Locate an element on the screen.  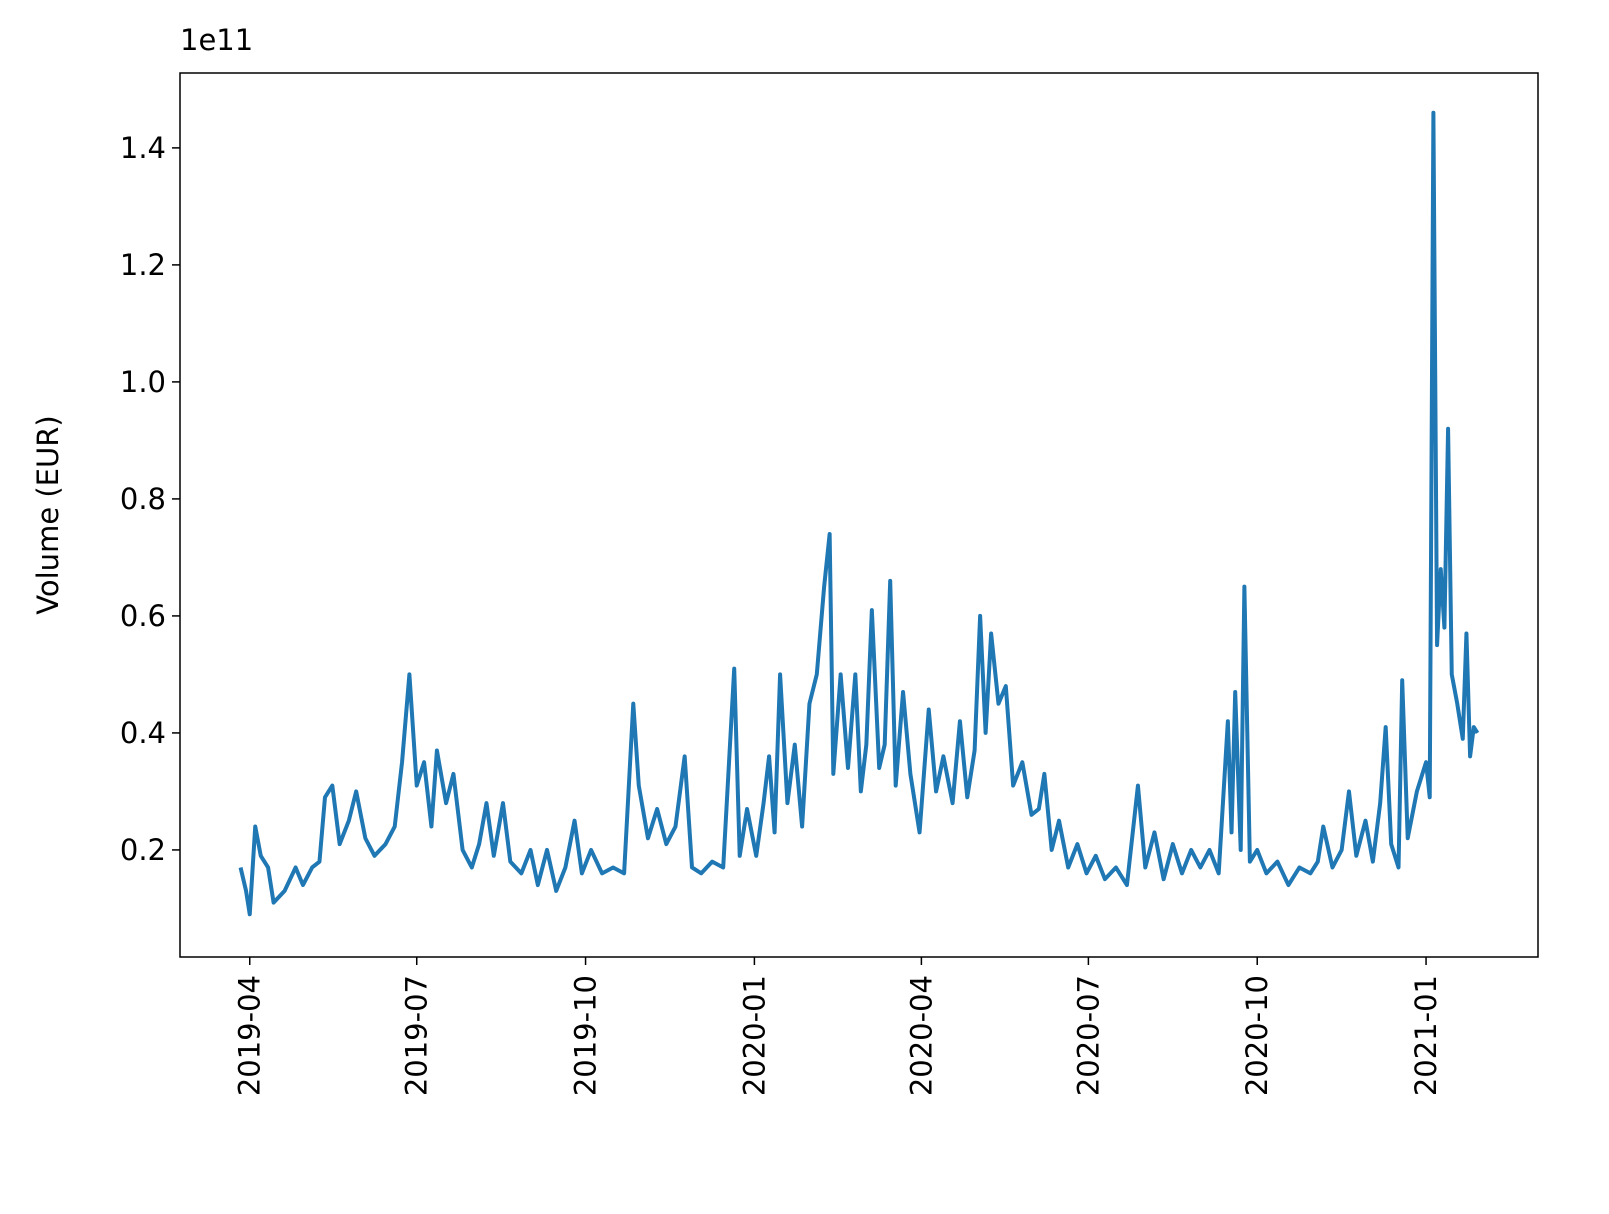
y-tick-label: 1.0 is located at coordinates (143, 382).